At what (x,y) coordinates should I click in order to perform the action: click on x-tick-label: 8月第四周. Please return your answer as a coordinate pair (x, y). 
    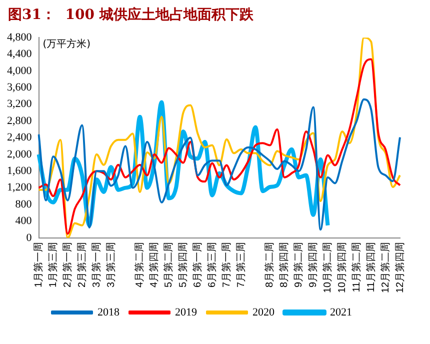
    Looking at the image, I should click on (284, 265).